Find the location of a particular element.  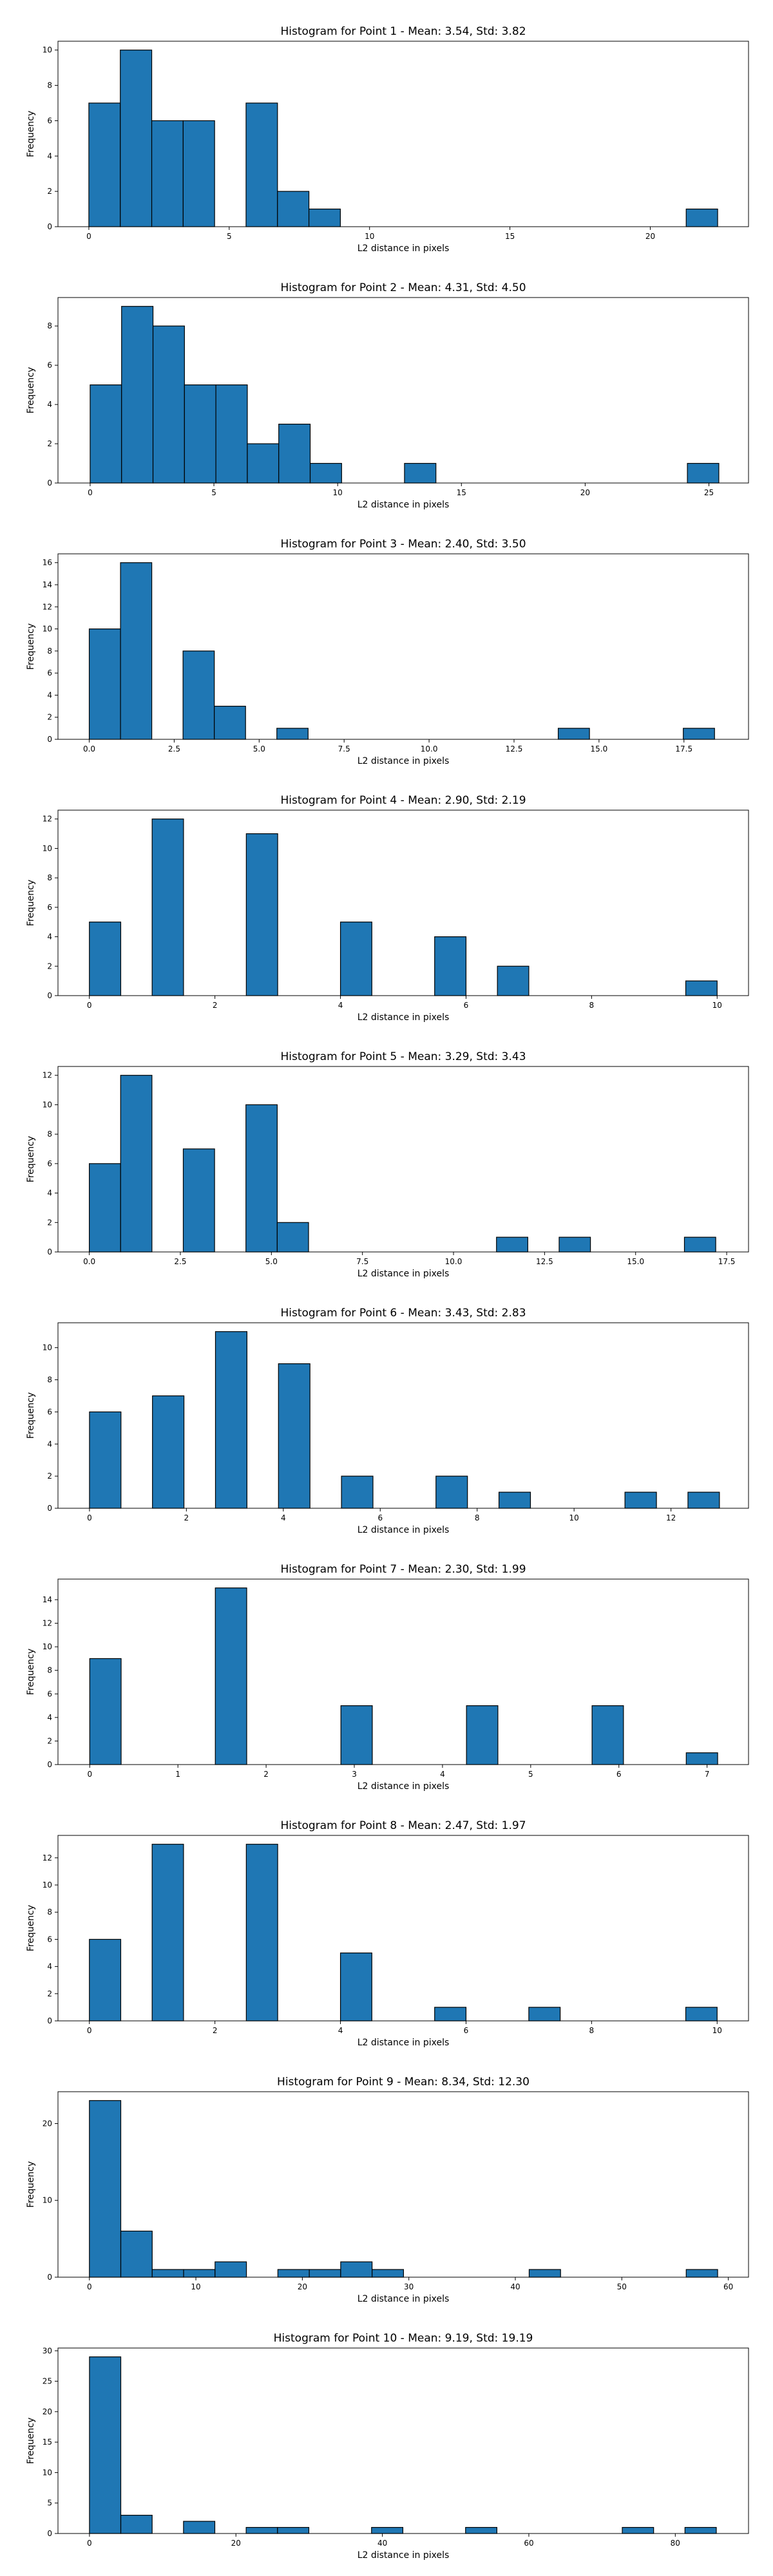

chart-8-x-tick-label: 8 is located at coordinates (592, 2030).